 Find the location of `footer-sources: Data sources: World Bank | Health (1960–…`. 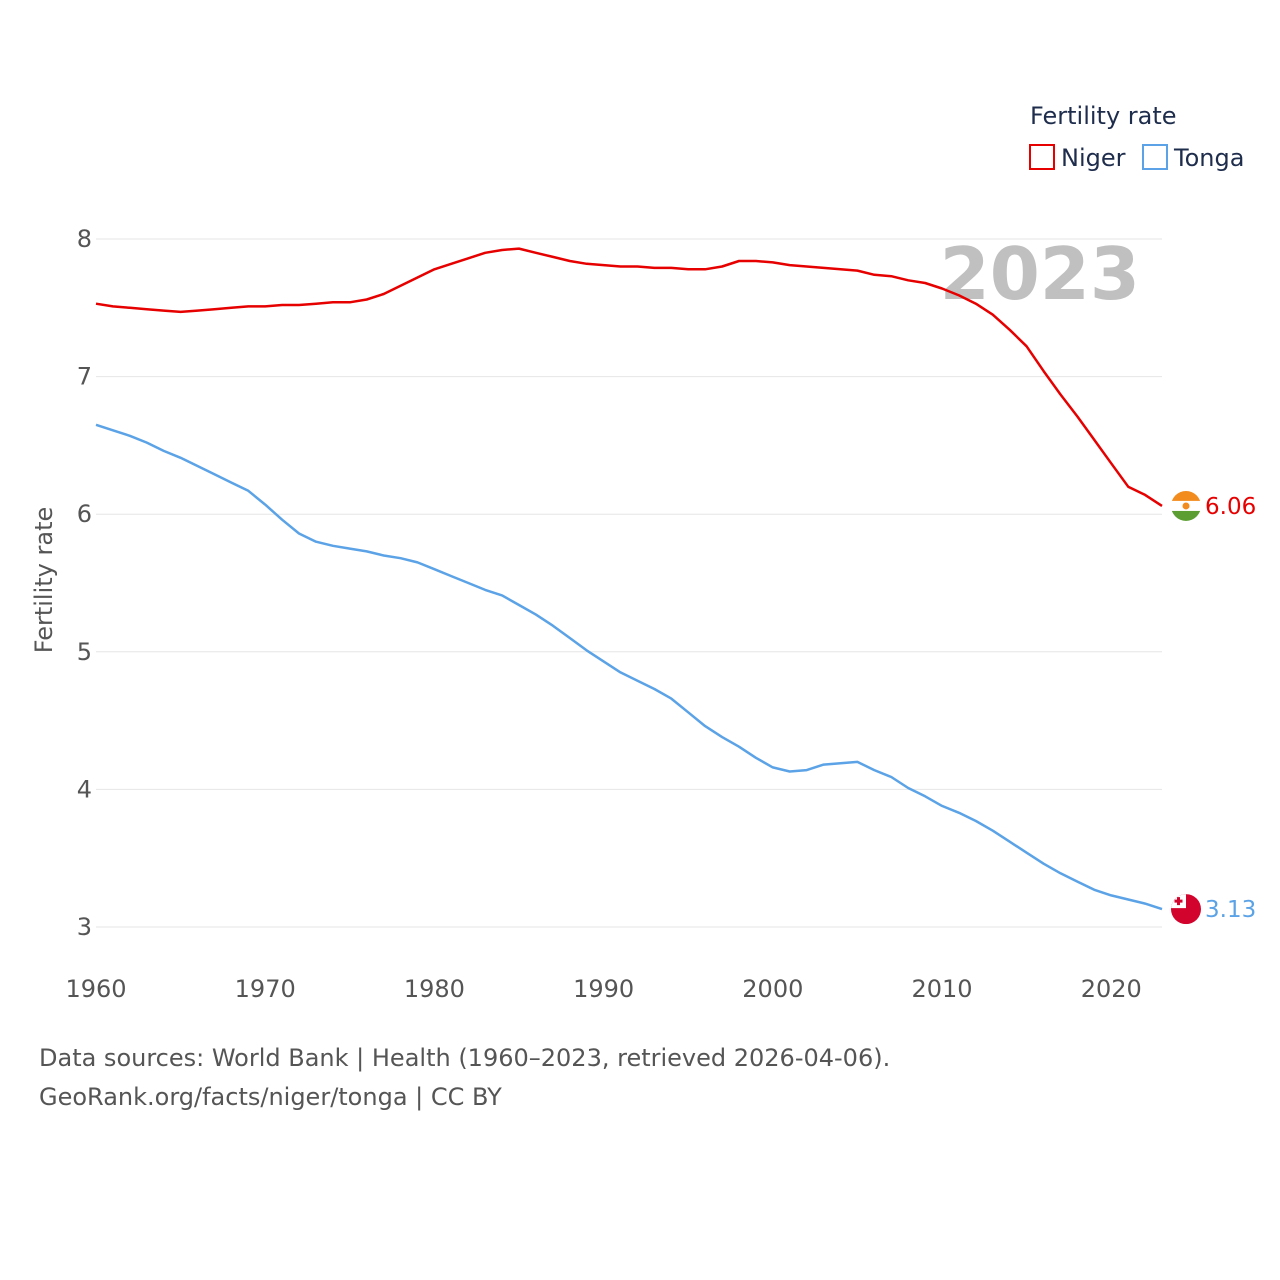

footer-sources: Data sources: World Bank | Health (1960–… is located at coordinates (465, 1058).